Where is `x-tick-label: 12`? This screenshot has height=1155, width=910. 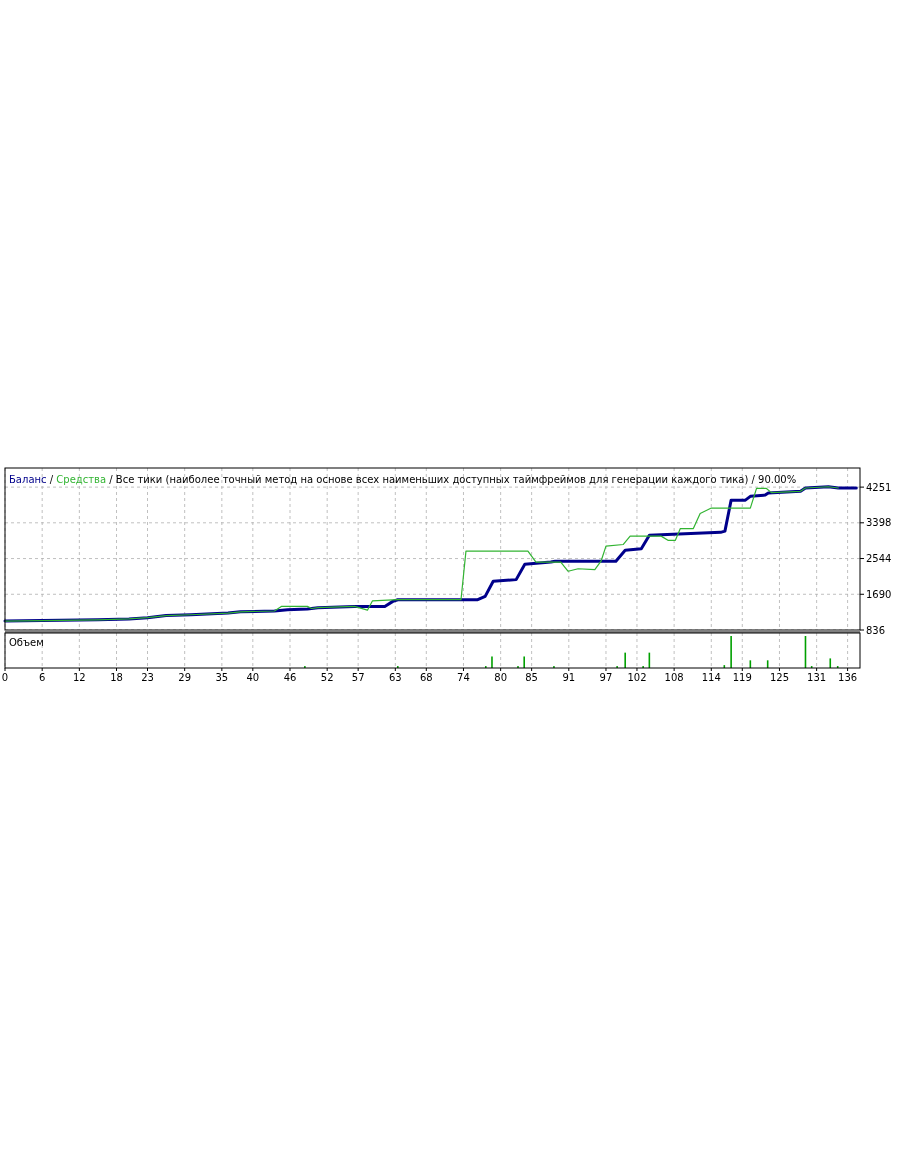 x-tick-label: 12 is located at coordinates (79, 677).